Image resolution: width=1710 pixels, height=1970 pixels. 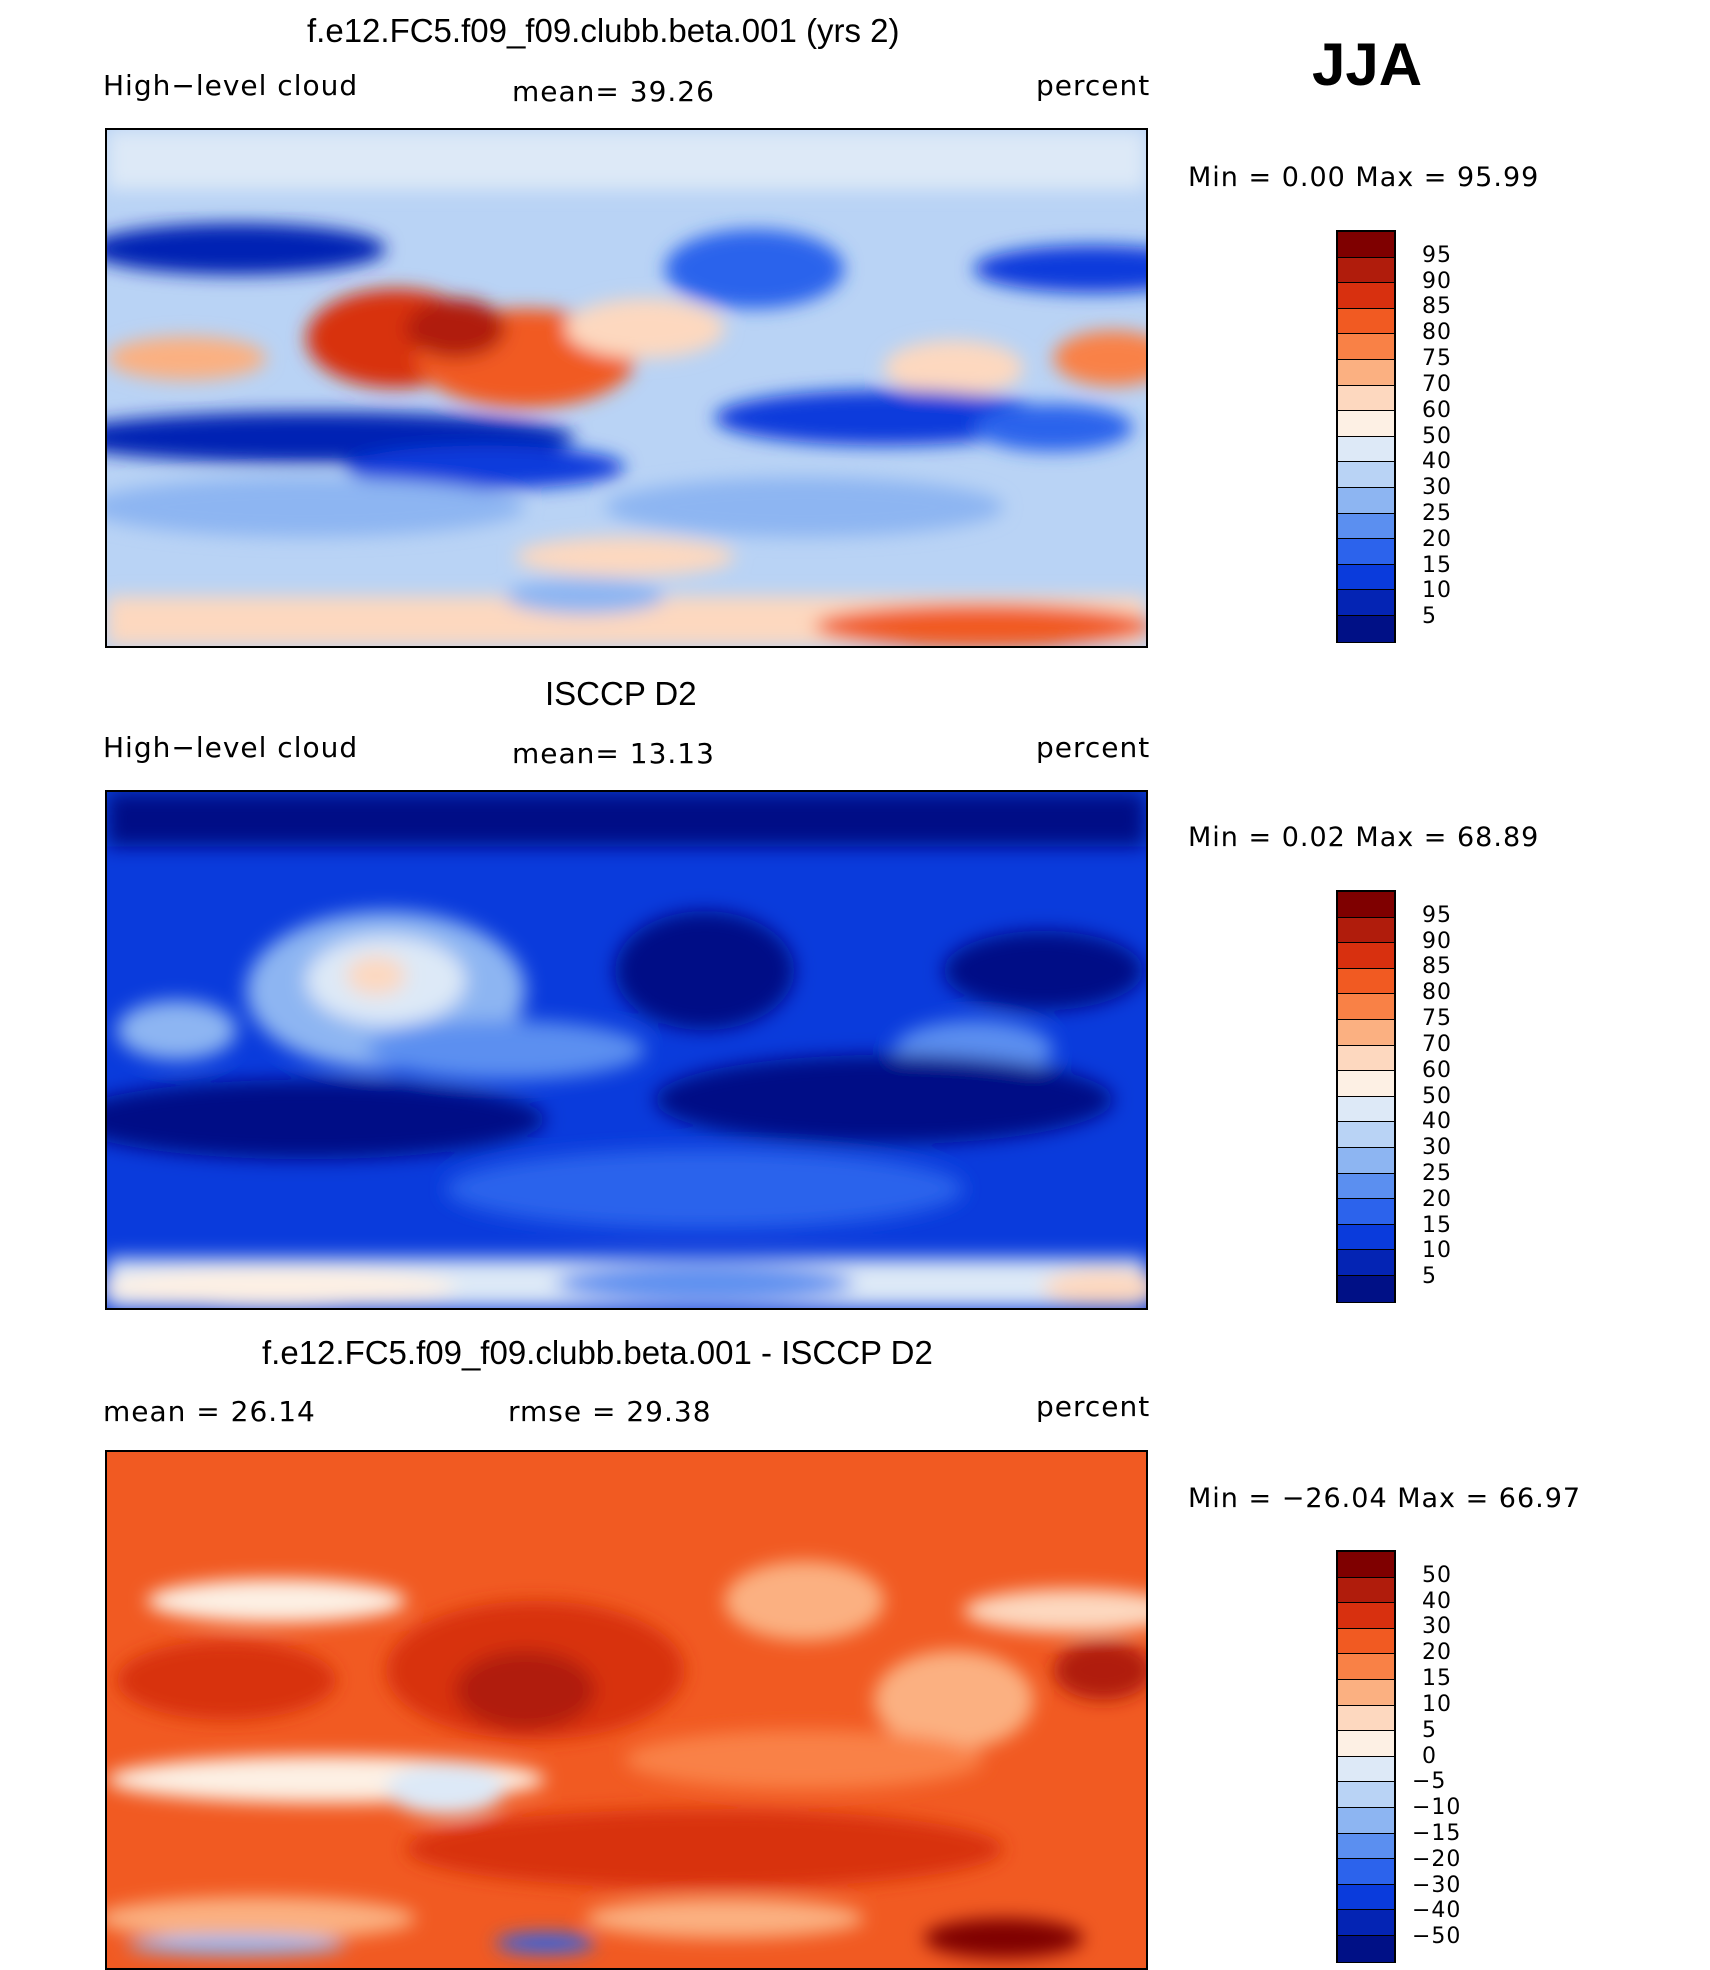 I want to click on panel2-mean-label: mean= 13.13, so click(x=613, y=753).